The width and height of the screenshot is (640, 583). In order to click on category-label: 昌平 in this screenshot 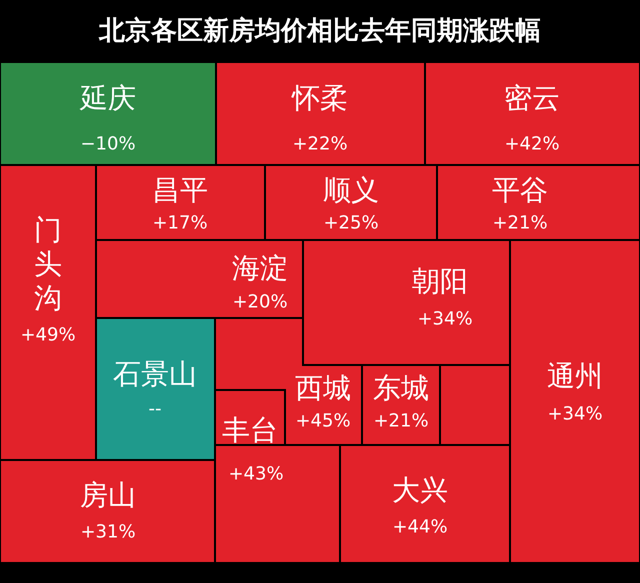, I will do `click(180, 189)`.